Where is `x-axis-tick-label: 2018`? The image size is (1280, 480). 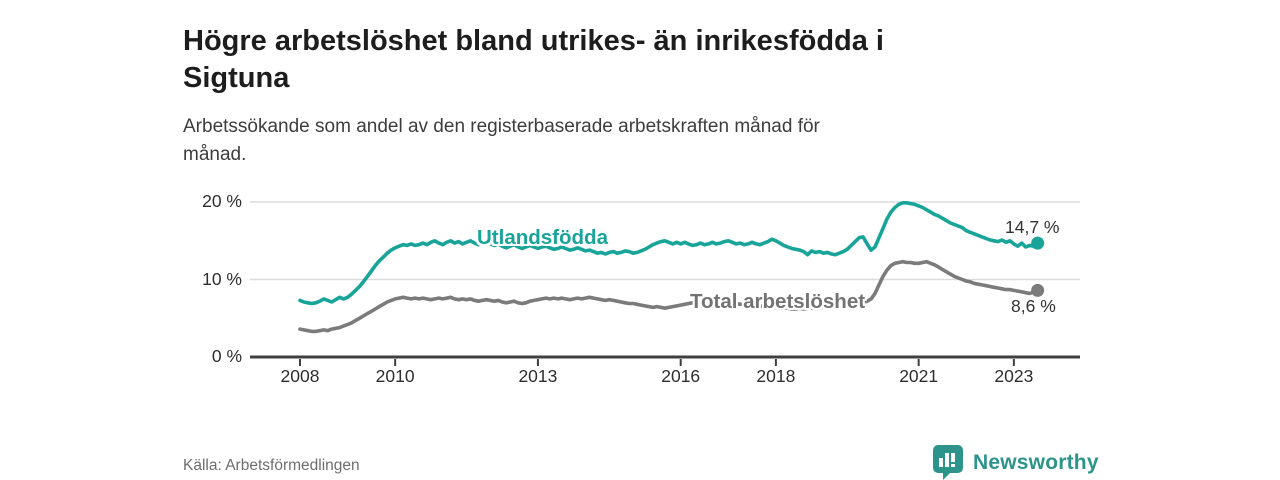
x-axis-tick-label: 2018 is located at coordinates (776, 376).